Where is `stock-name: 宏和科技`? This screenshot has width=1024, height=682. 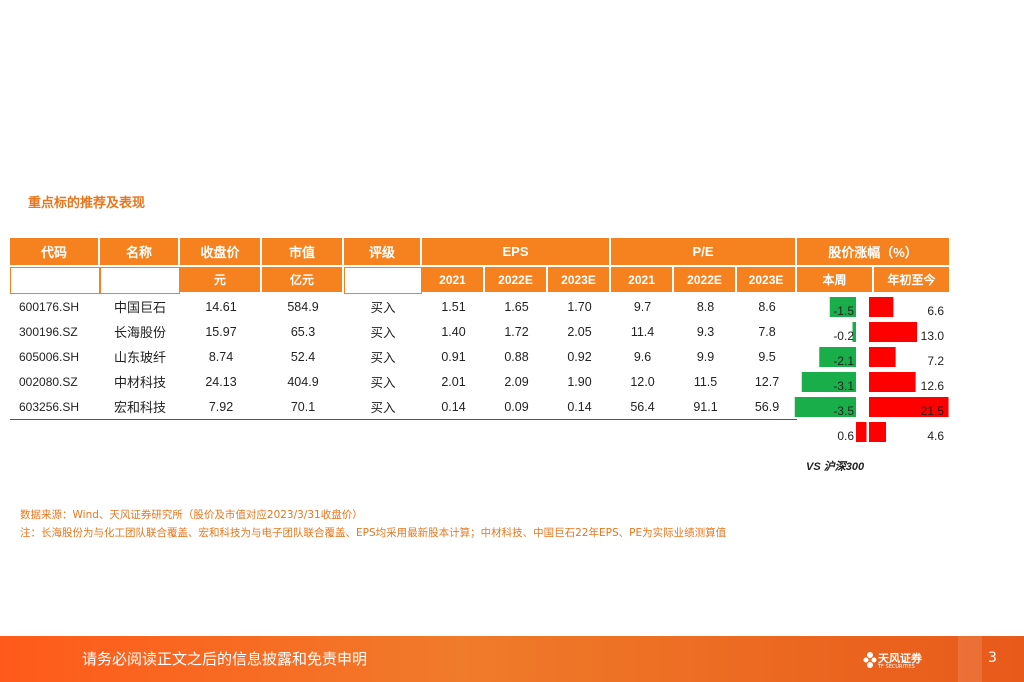
stock-name: 宏和科技 is located at coordinates (140, 407).